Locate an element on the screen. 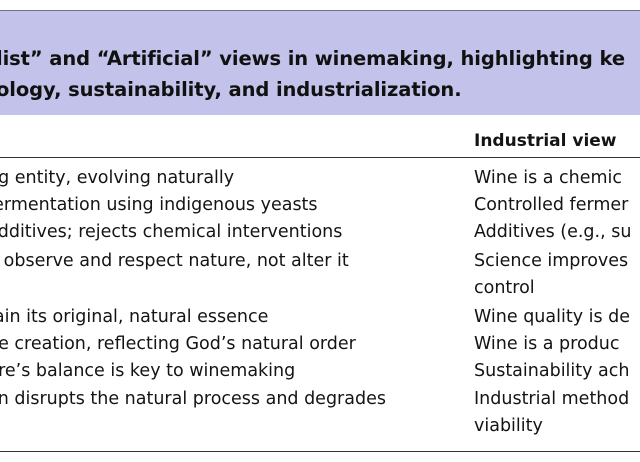 This screenshot has width=640, height=462. header-divider is located at coordinates (320, 157).